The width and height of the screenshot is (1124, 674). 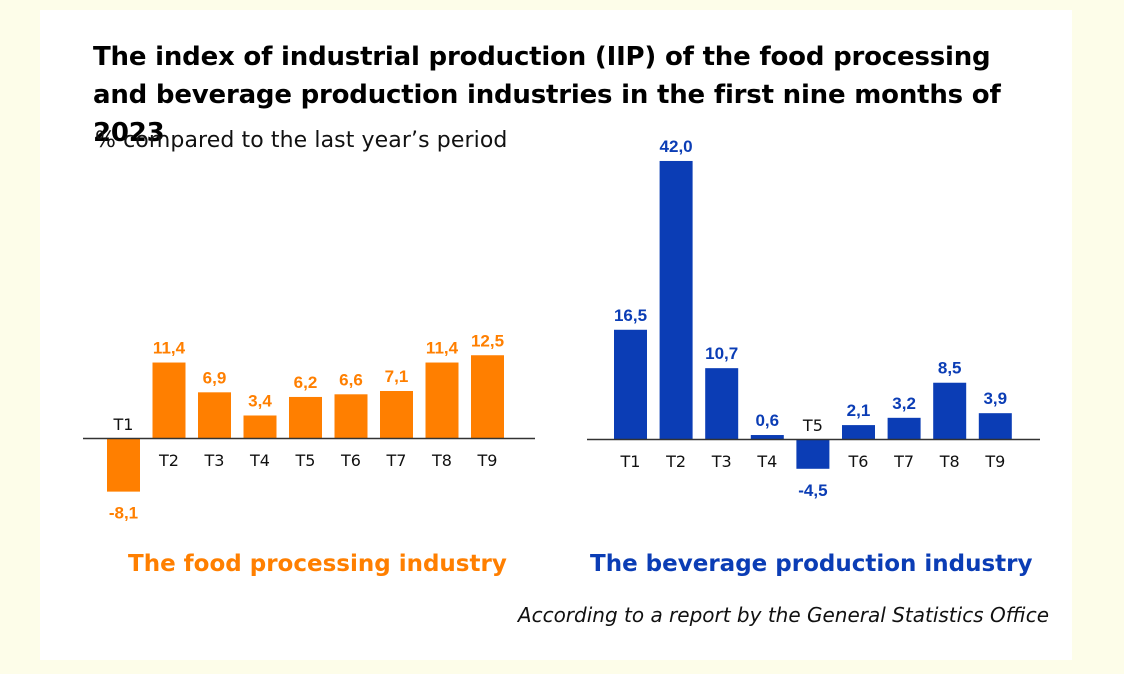 What do you see at coordinates (767, 437) in the screenshot?
I see `beverage-bar-t4` at bounding box center [767, 437].